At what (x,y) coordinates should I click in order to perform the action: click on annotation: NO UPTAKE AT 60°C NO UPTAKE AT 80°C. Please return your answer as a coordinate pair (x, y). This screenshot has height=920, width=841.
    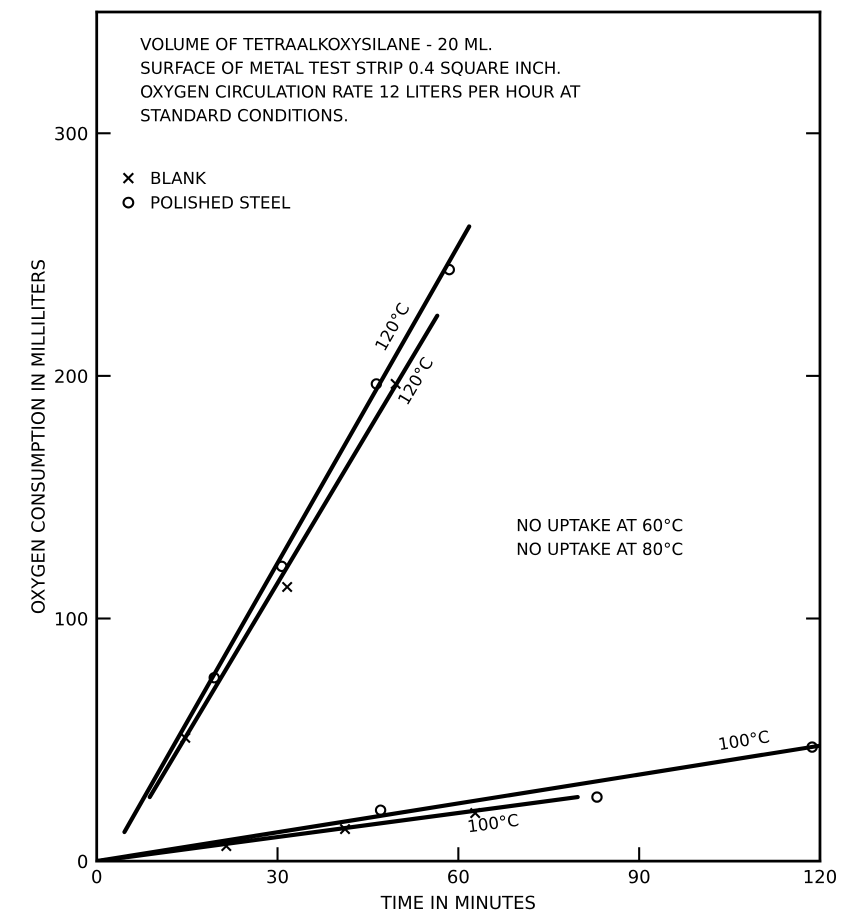
    Looking at the image, I should click on (600, 537).